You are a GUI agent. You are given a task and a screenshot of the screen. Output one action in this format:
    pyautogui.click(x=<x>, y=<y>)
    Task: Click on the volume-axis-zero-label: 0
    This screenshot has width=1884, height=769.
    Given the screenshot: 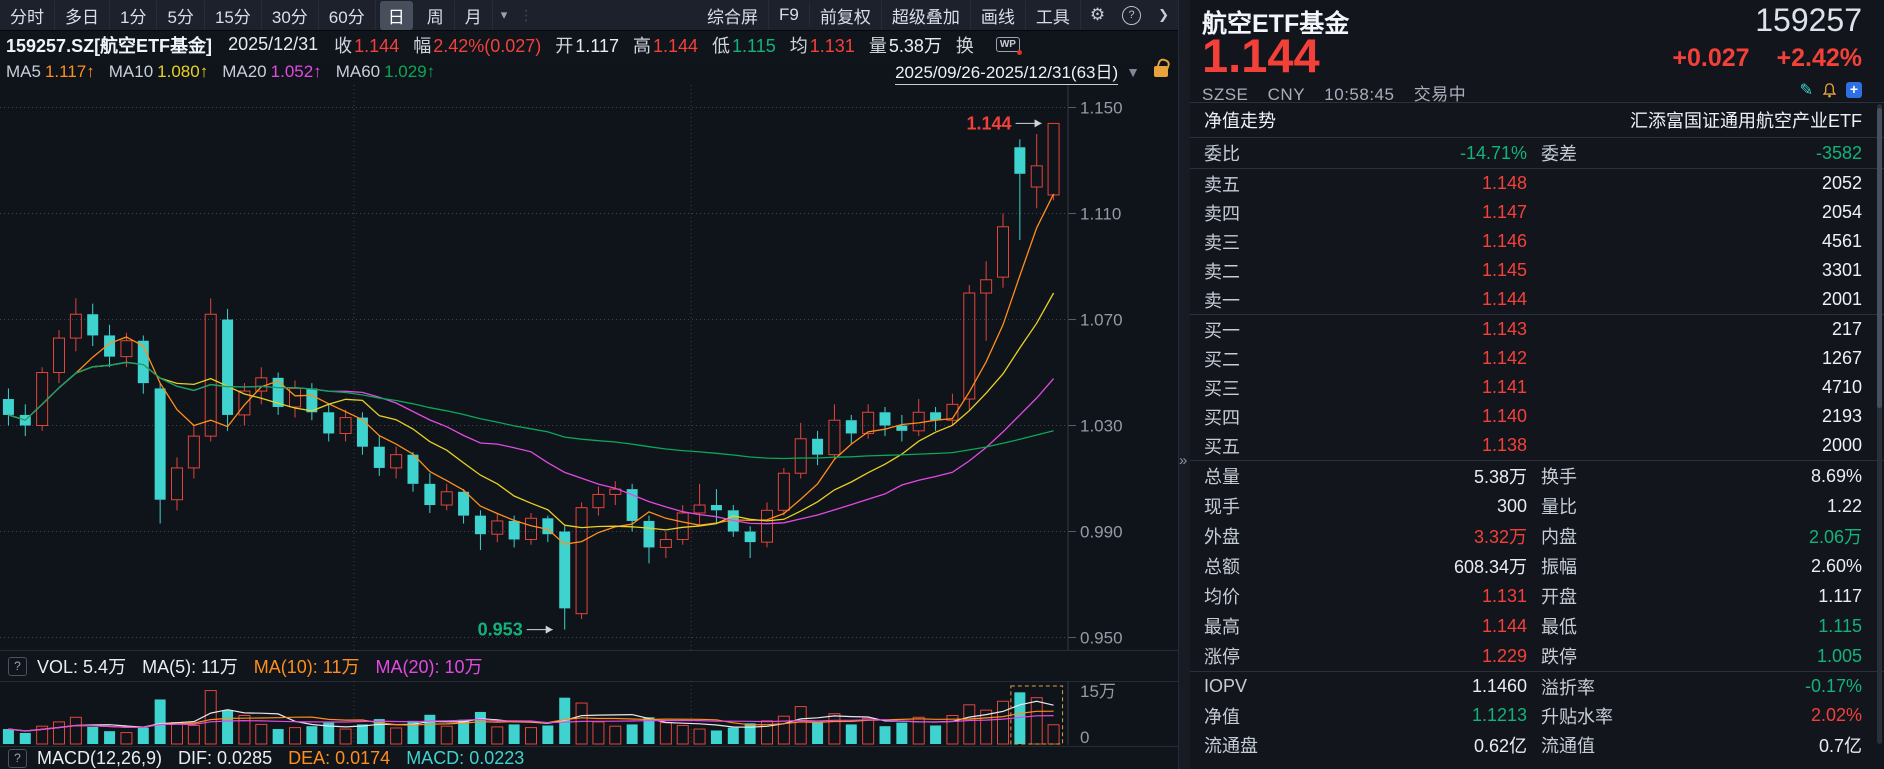 What is the action you would take?
    pyautogui.click(x=1084, y=737)
    